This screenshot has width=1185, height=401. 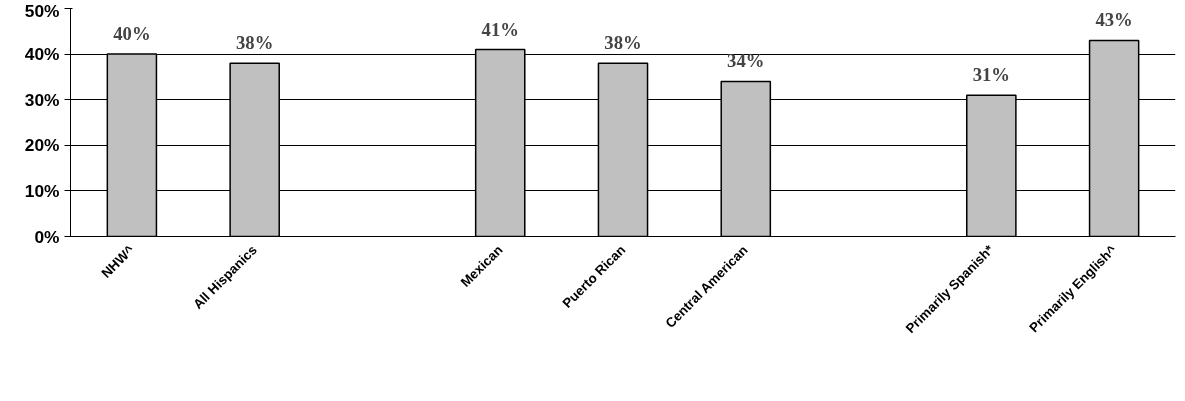 I want to click on y-tick-label: 30%, so click(x=42, y=99).